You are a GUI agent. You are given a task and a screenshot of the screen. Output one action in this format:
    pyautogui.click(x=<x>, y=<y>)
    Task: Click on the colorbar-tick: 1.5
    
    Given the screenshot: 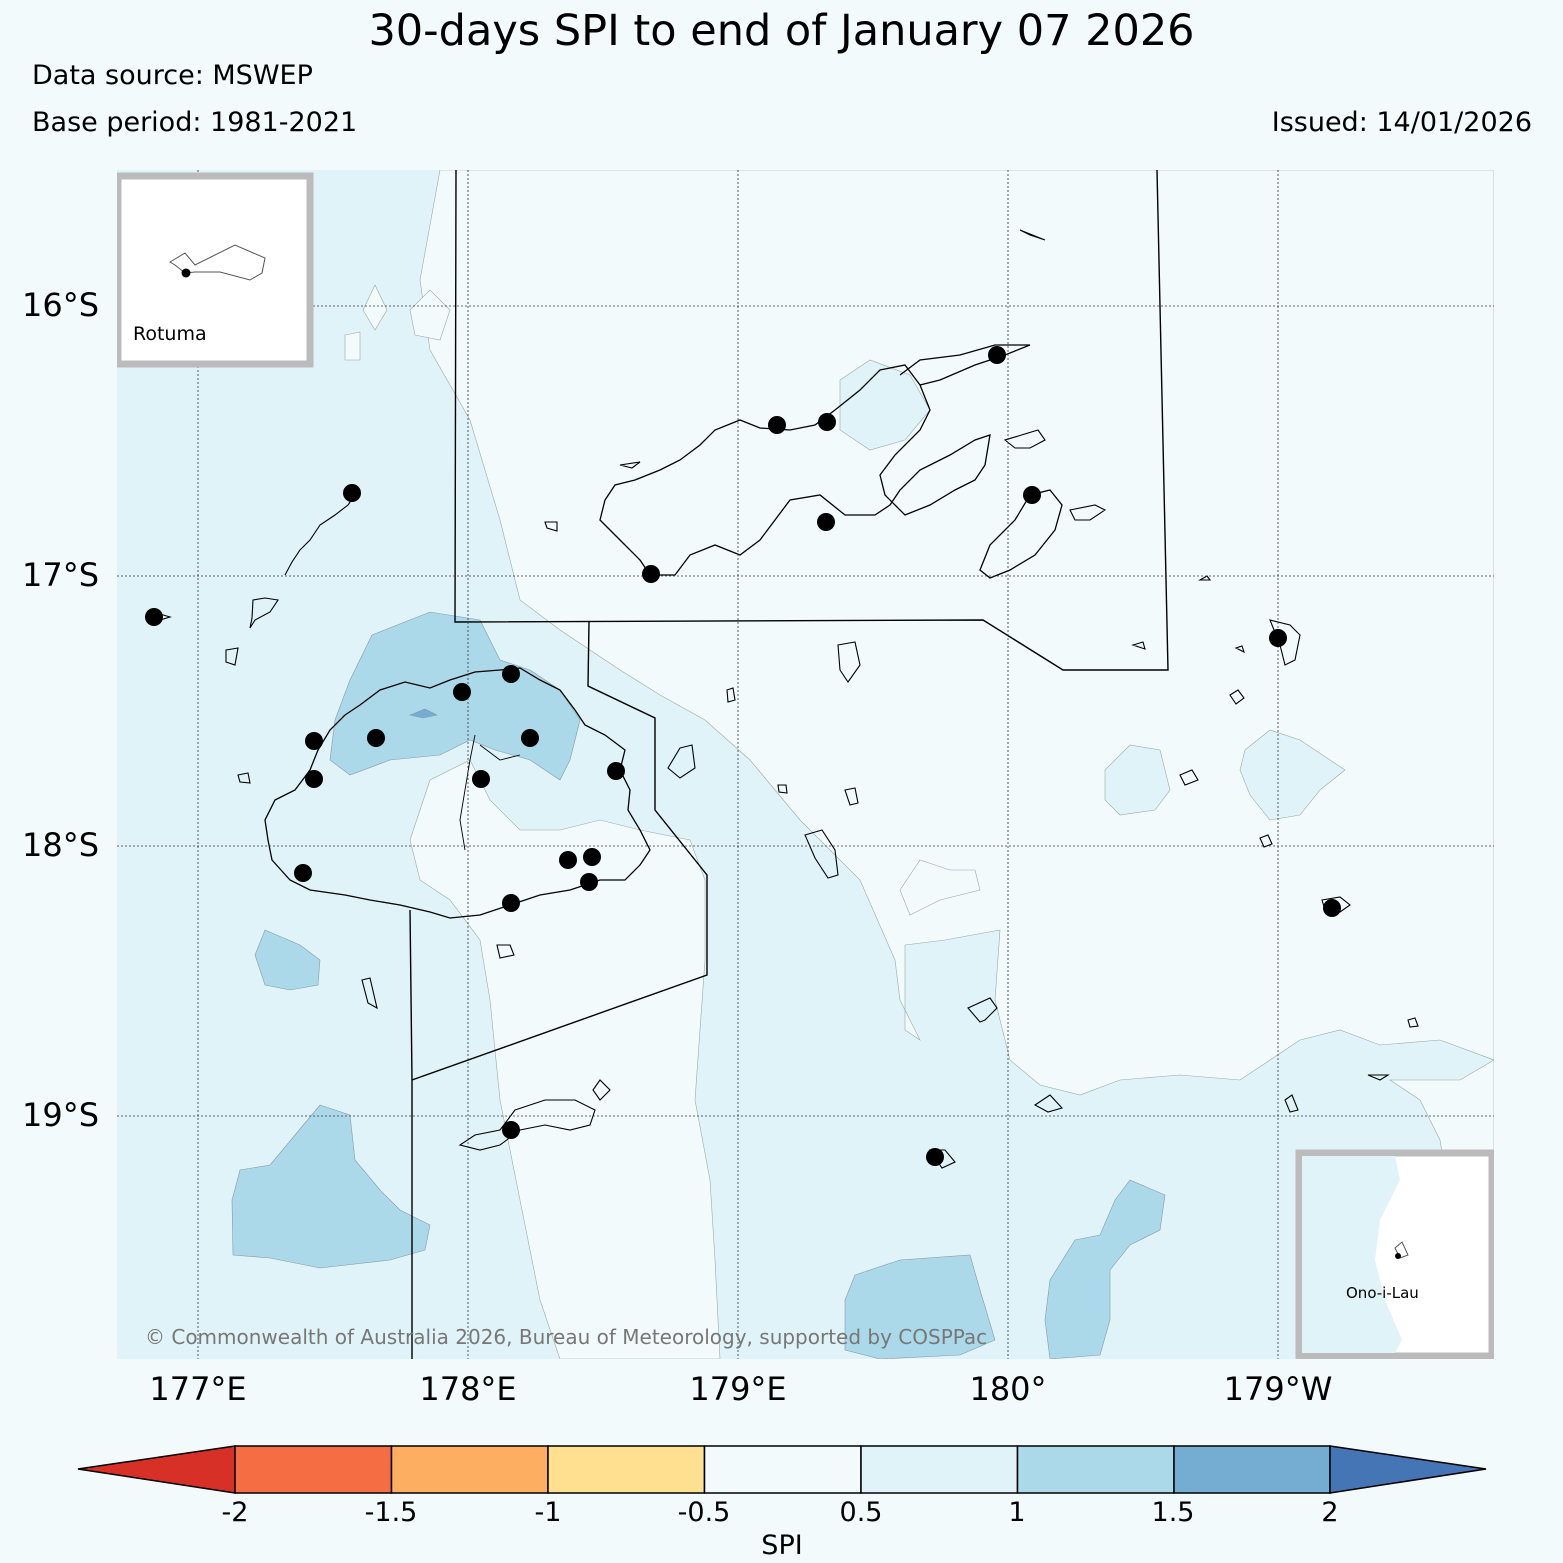 What is the action you would take?
    pyautogui.click(x=1173, y=1512)
    